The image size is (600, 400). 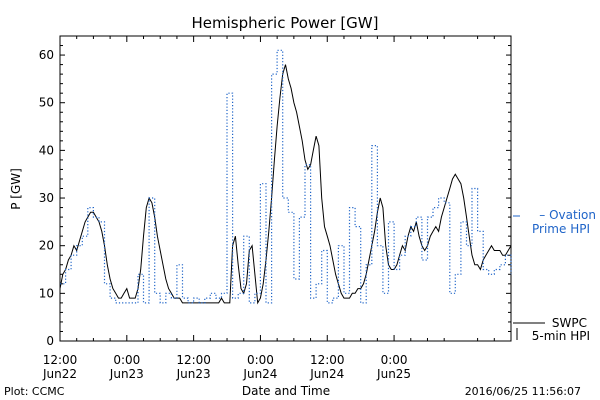 I want to click on x-tick-label-date: Jun25, so click(x=393, y=374).